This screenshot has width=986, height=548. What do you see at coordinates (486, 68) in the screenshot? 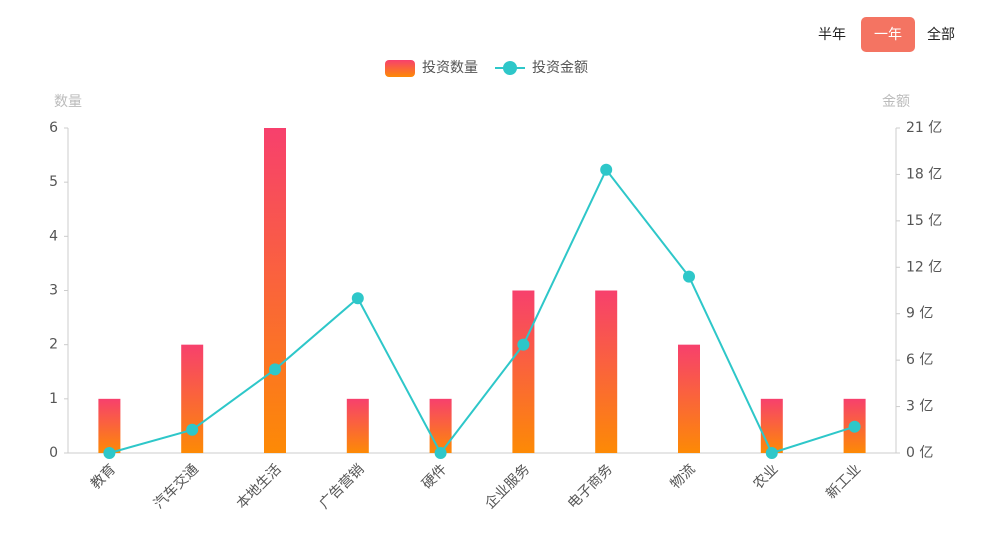
I see `legend: 投资数量 投资金额` at bounding box center [486, 68].